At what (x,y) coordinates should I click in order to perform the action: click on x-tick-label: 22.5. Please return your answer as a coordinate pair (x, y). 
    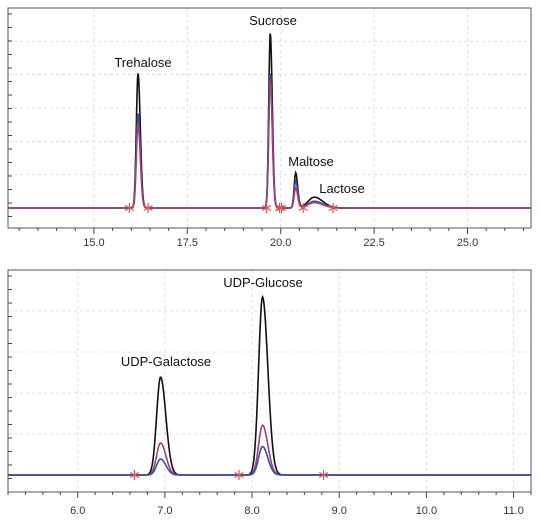
    Looking at the image, I should click on (373, 243).